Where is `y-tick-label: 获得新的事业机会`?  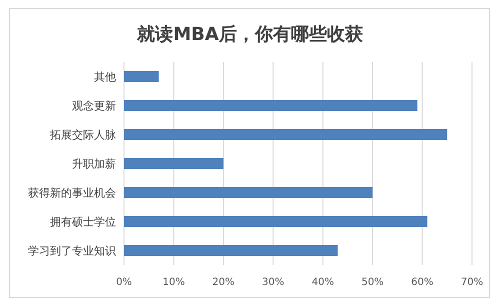
y-tick-label: 获得新的事业机会 is located at coordinates (72, 193).